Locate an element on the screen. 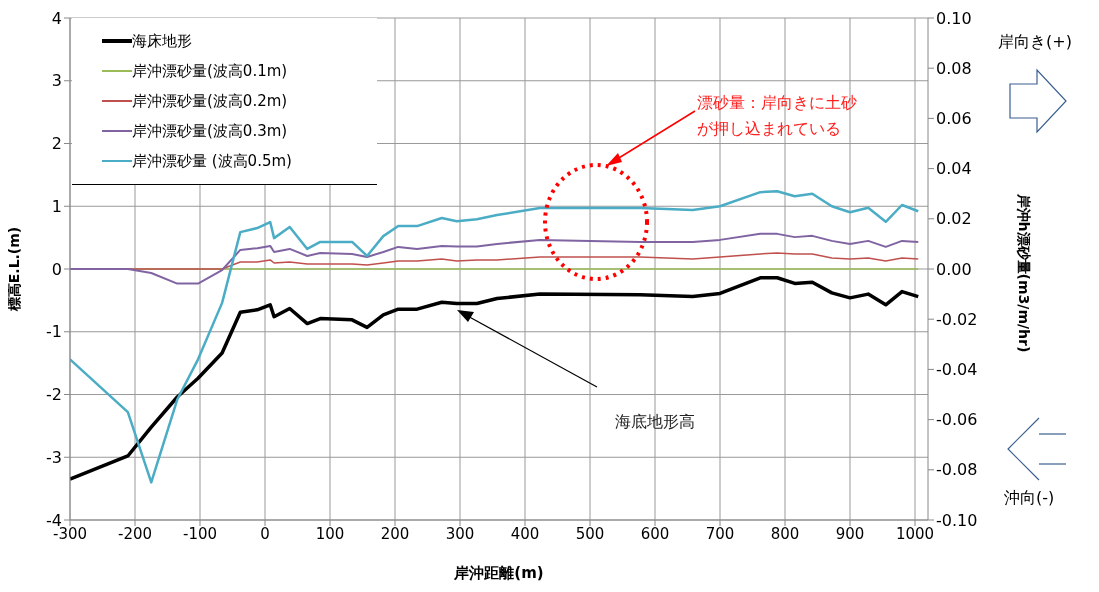 This screenshot has height=592, width=1099. legend-label: 岸沖漂砂量(波高0.2m) is located at coordinates (210, 101).